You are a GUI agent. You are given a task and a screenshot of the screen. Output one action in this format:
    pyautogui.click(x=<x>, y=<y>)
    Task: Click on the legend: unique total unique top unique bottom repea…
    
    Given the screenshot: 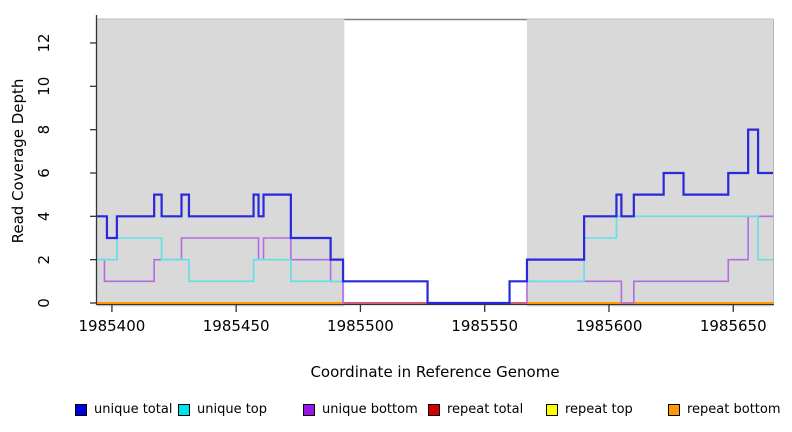 What is the action you would take?
    pyautogui.click(x=396, y=412)
    